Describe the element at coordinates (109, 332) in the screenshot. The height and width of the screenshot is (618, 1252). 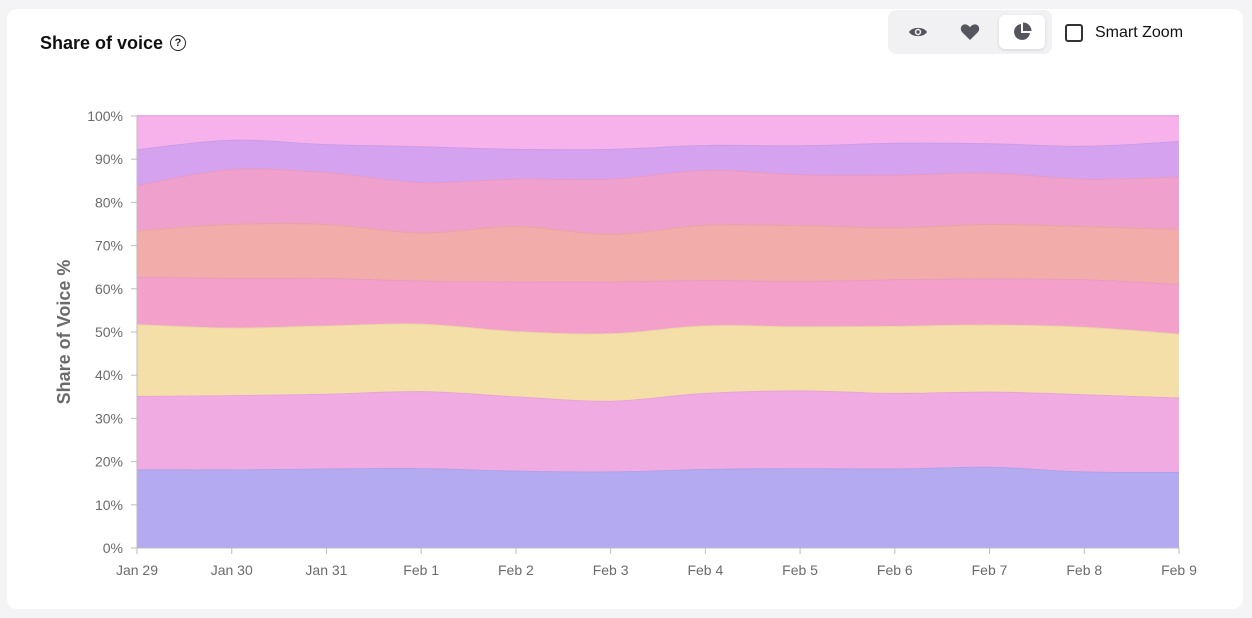
I see `y-tick-label: 50%` at that location.